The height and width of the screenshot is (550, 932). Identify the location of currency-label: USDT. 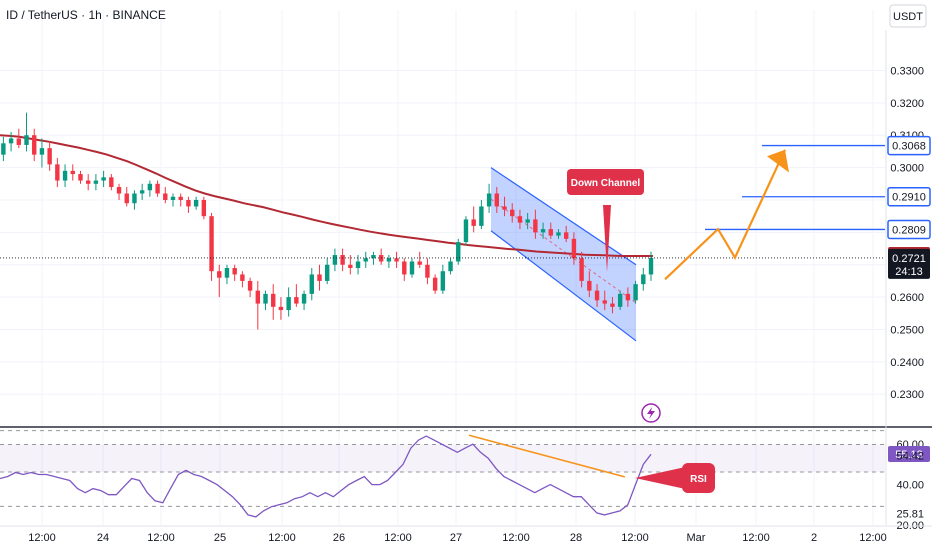
(908, 17).